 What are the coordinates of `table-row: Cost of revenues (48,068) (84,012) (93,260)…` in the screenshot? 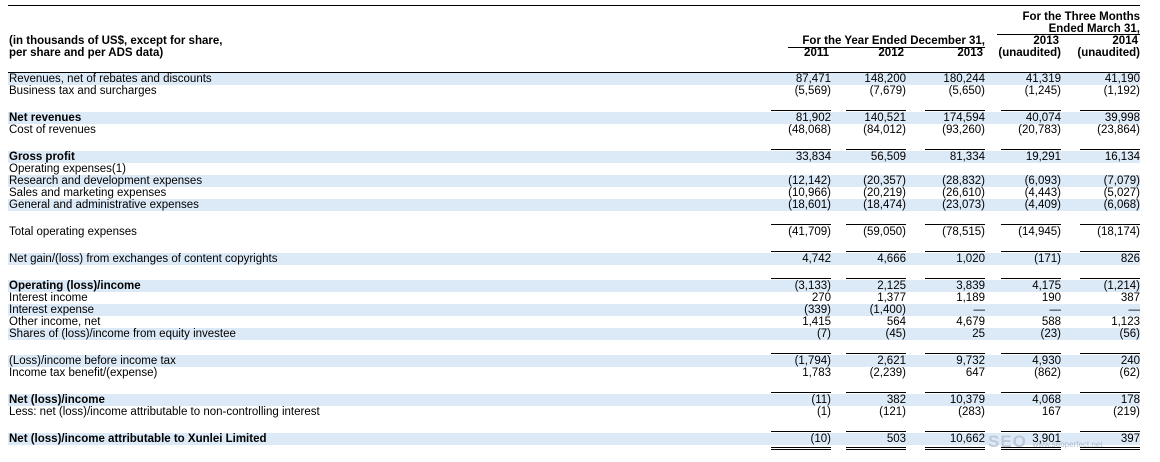 It's located at (574, 130).